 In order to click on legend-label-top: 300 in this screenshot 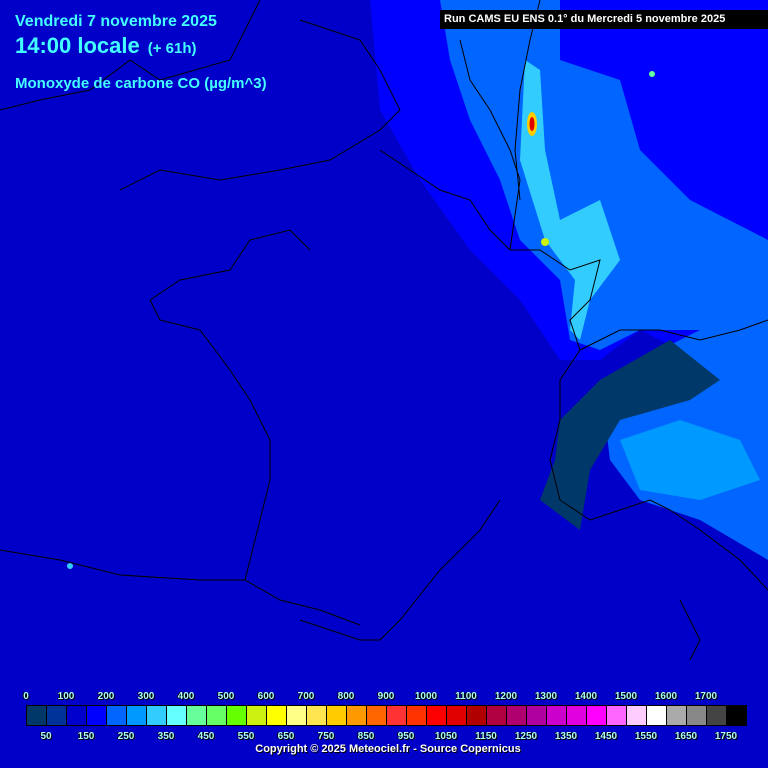, I will do `click(146, 696)`.